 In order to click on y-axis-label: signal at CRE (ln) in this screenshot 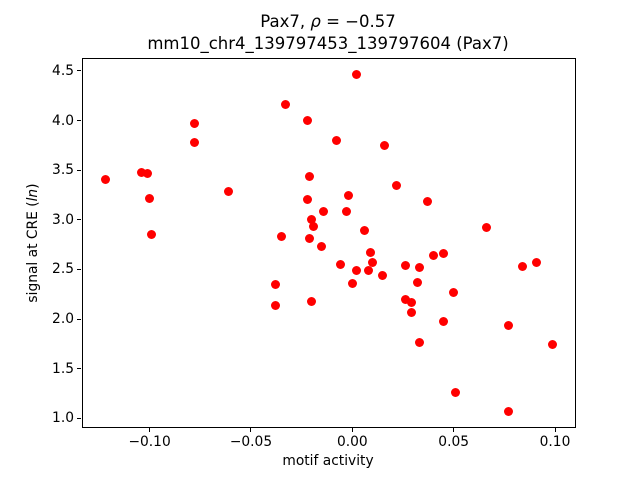, I will do `click(33, 243)`.